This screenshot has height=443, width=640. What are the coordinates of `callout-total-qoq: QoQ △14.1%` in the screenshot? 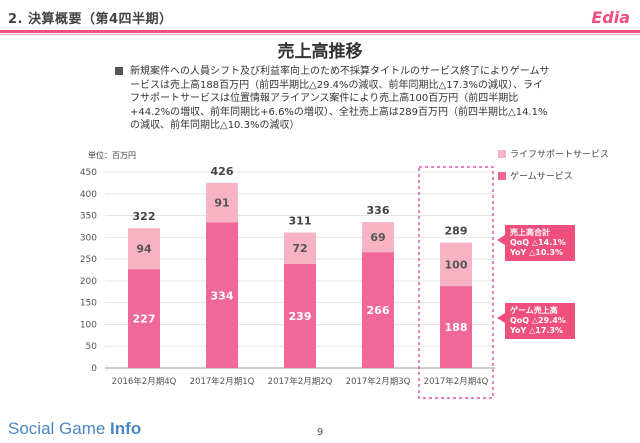 It's located at (538, 242).